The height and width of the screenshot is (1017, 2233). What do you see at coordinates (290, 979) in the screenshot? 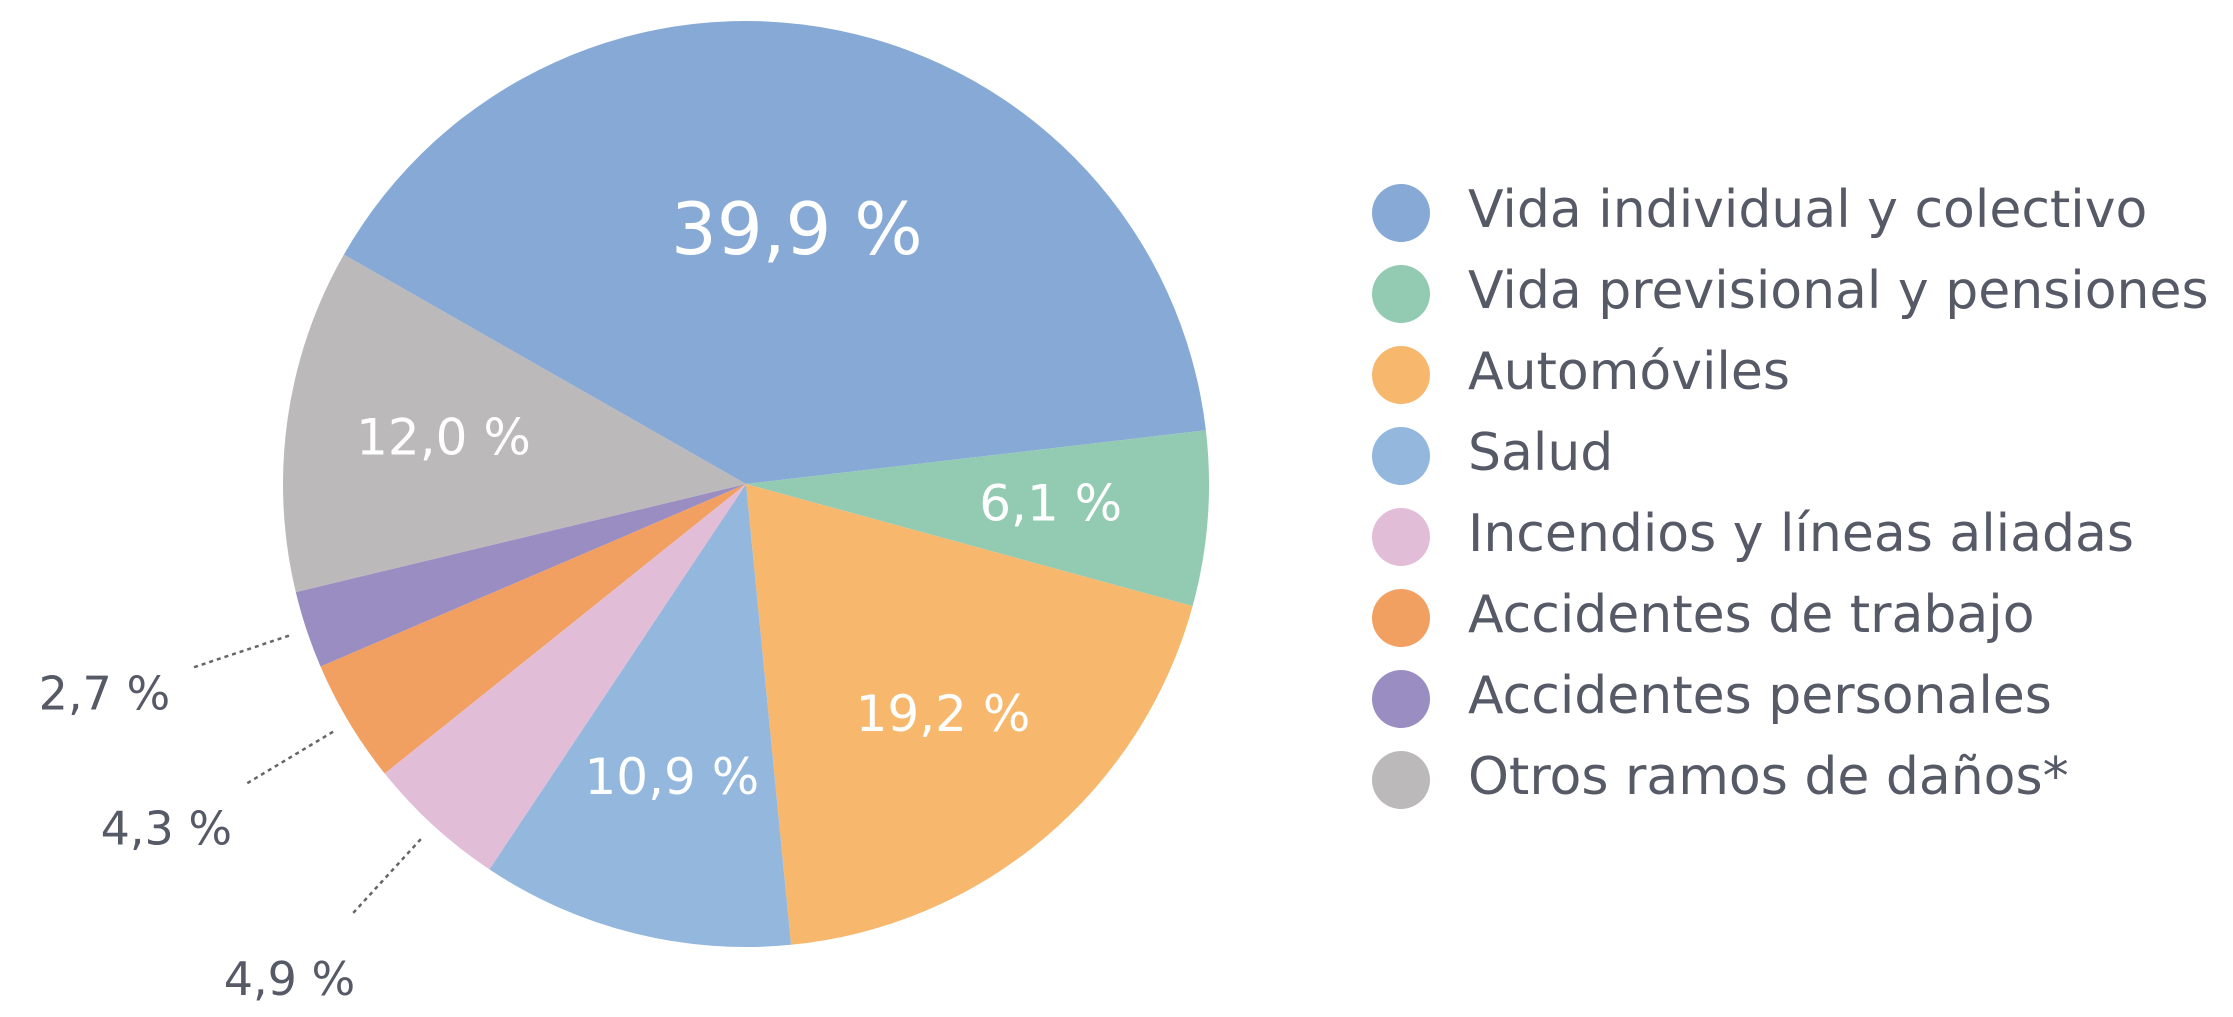
I see `slice-label: 4,9 %` at bounding box center [290, 979].